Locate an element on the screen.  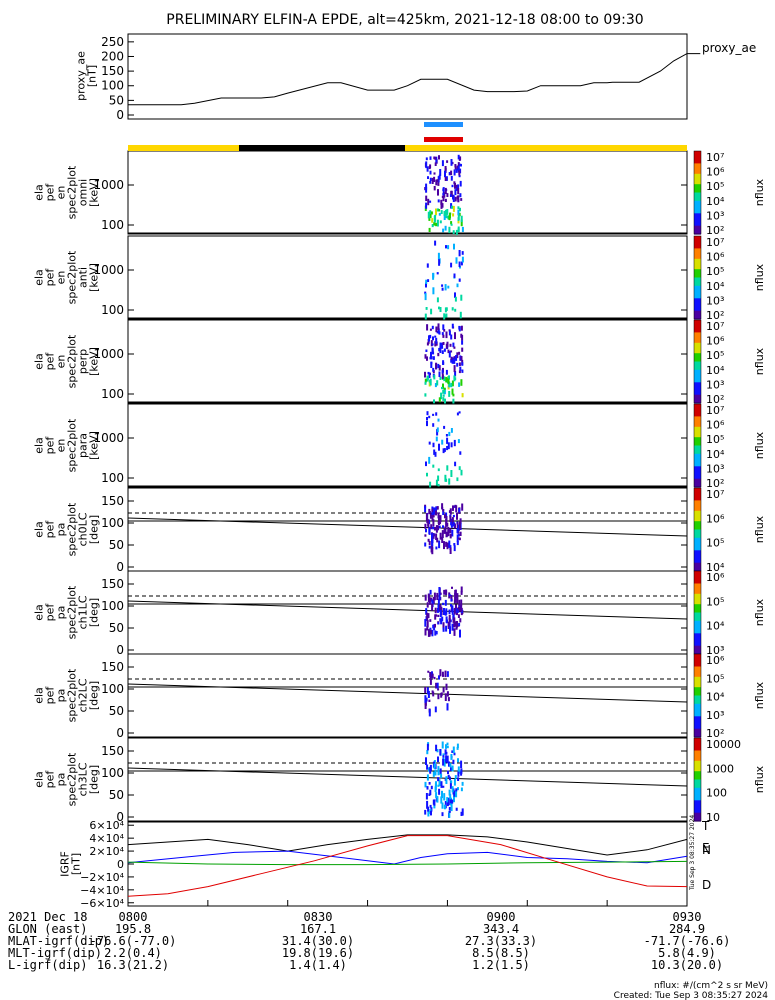
colorbar-label: nflux is located at coordinates (759, 361).